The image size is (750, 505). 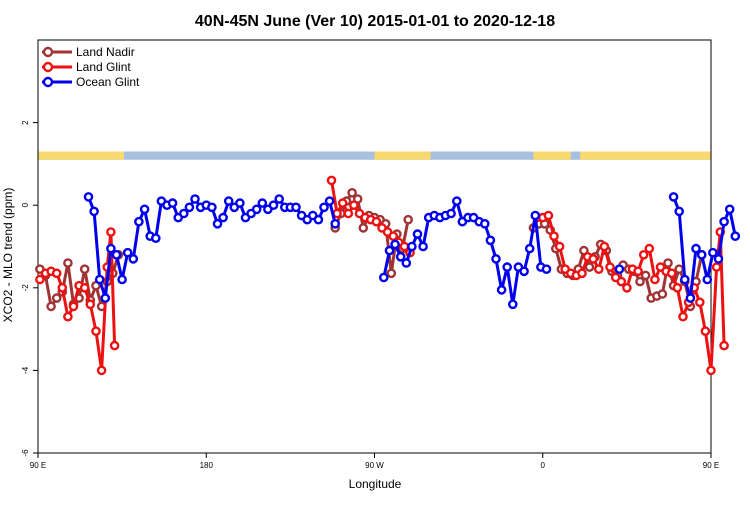 I want to click on x-tick-label: 90 W, so click(x=374, y=465).